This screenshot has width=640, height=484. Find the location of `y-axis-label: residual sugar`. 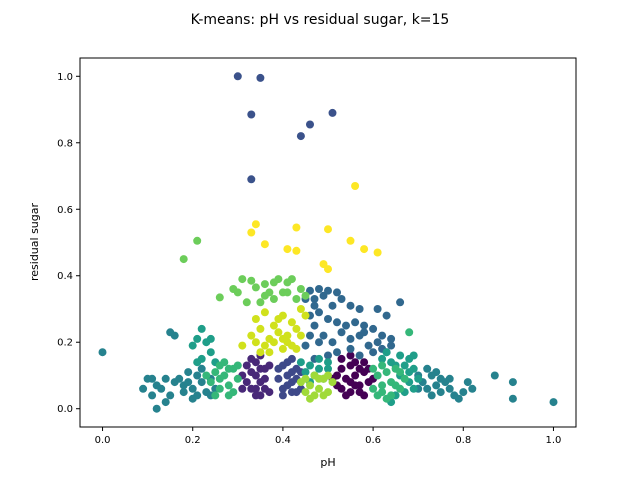

y-axis-label: residual sugar is located at coordinates (34, 242).